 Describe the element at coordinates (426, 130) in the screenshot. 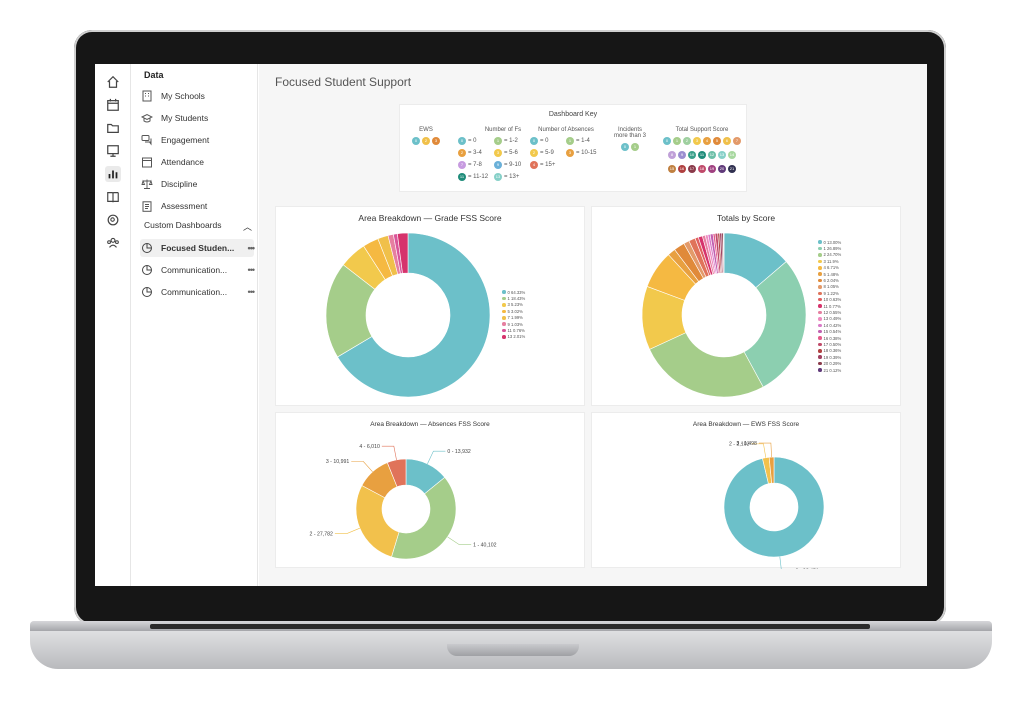

I see `key-ews-header: EWS` at that location.